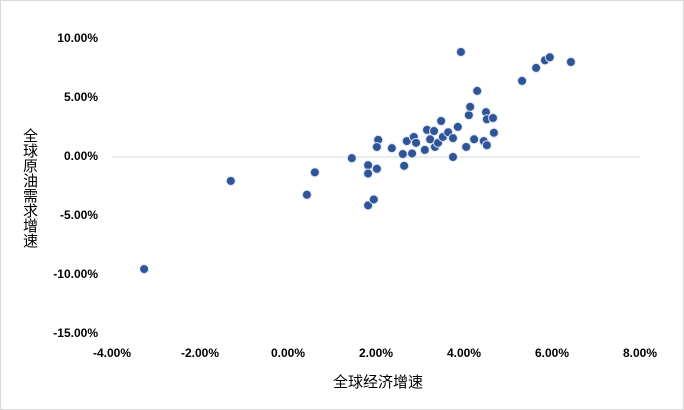 Image resolution: width=684 pixels, height=410 pixels. What do you see at coordinates (112, 353) in the screenshot?
I see `x-tick-label: -4.00%` at bounding box center [112, 353].